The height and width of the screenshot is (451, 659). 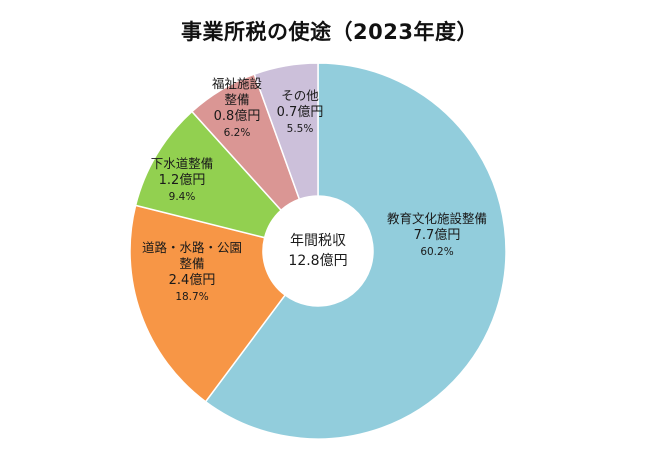 What do you see at coordinates (329, 32) in the screenshot?
I see `chart-title: 事業所税の使途（2023年度）` at bounding box center [329, 32].